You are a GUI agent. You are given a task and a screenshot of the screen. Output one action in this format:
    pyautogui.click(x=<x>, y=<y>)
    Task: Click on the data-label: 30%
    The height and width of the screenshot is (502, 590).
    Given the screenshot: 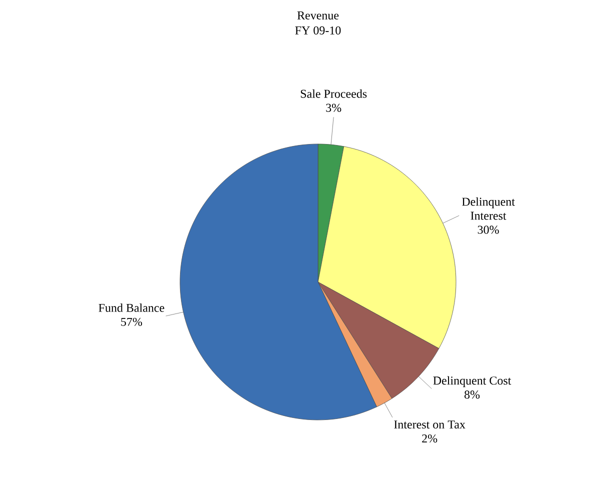 What is the action you would take?
    pyautogui.click(x=488, y=230)
    